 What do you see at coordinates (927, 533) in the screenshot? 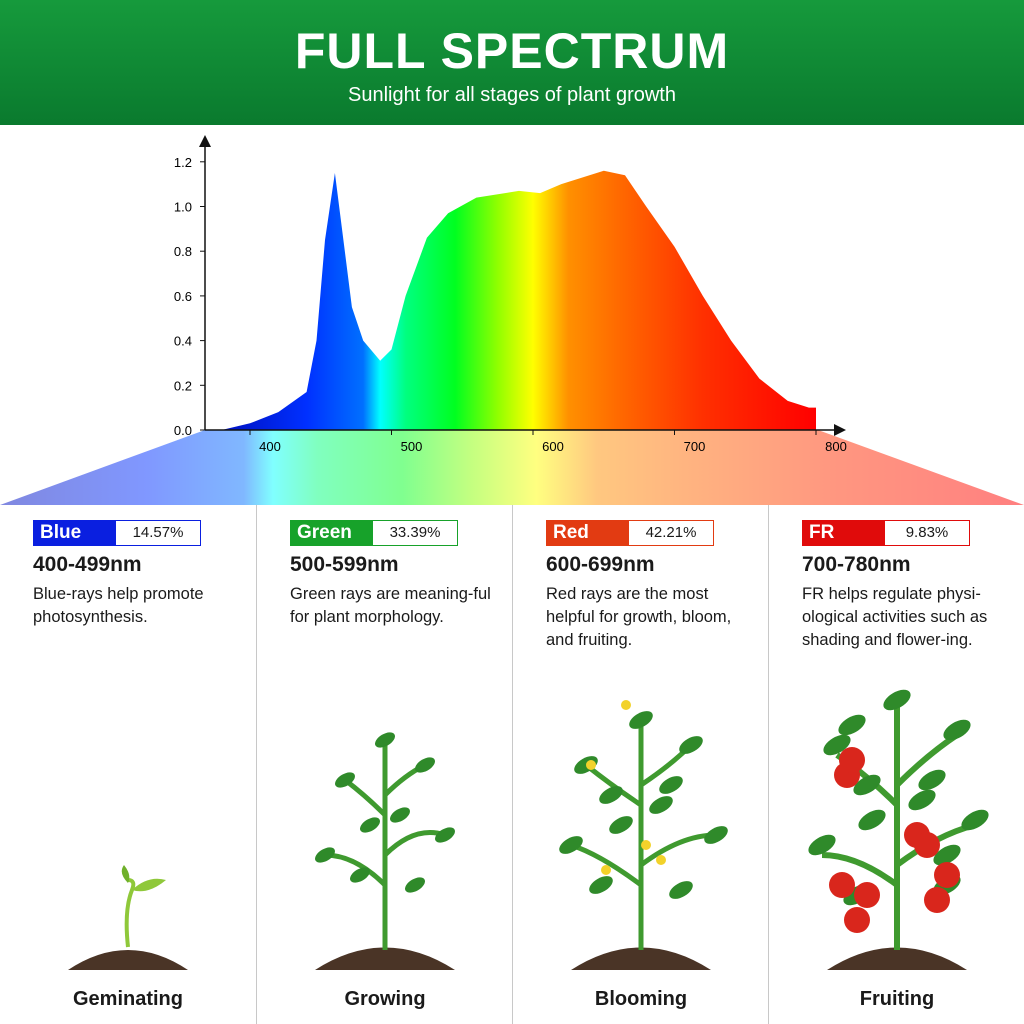
I see `band-percent: 9.83%` at bounding box center [927, 533].